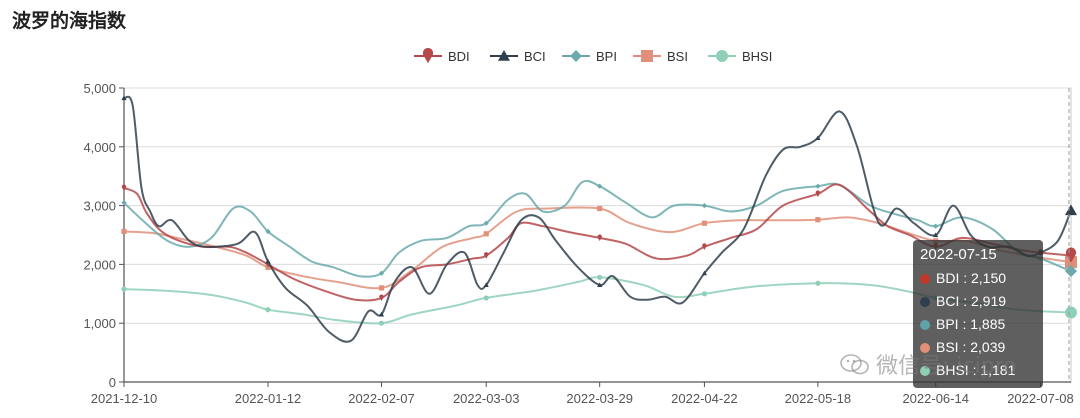  Describe the element at coordinates (504, 55) in the screenshot. I see `legend-triangle-icon` at that location.